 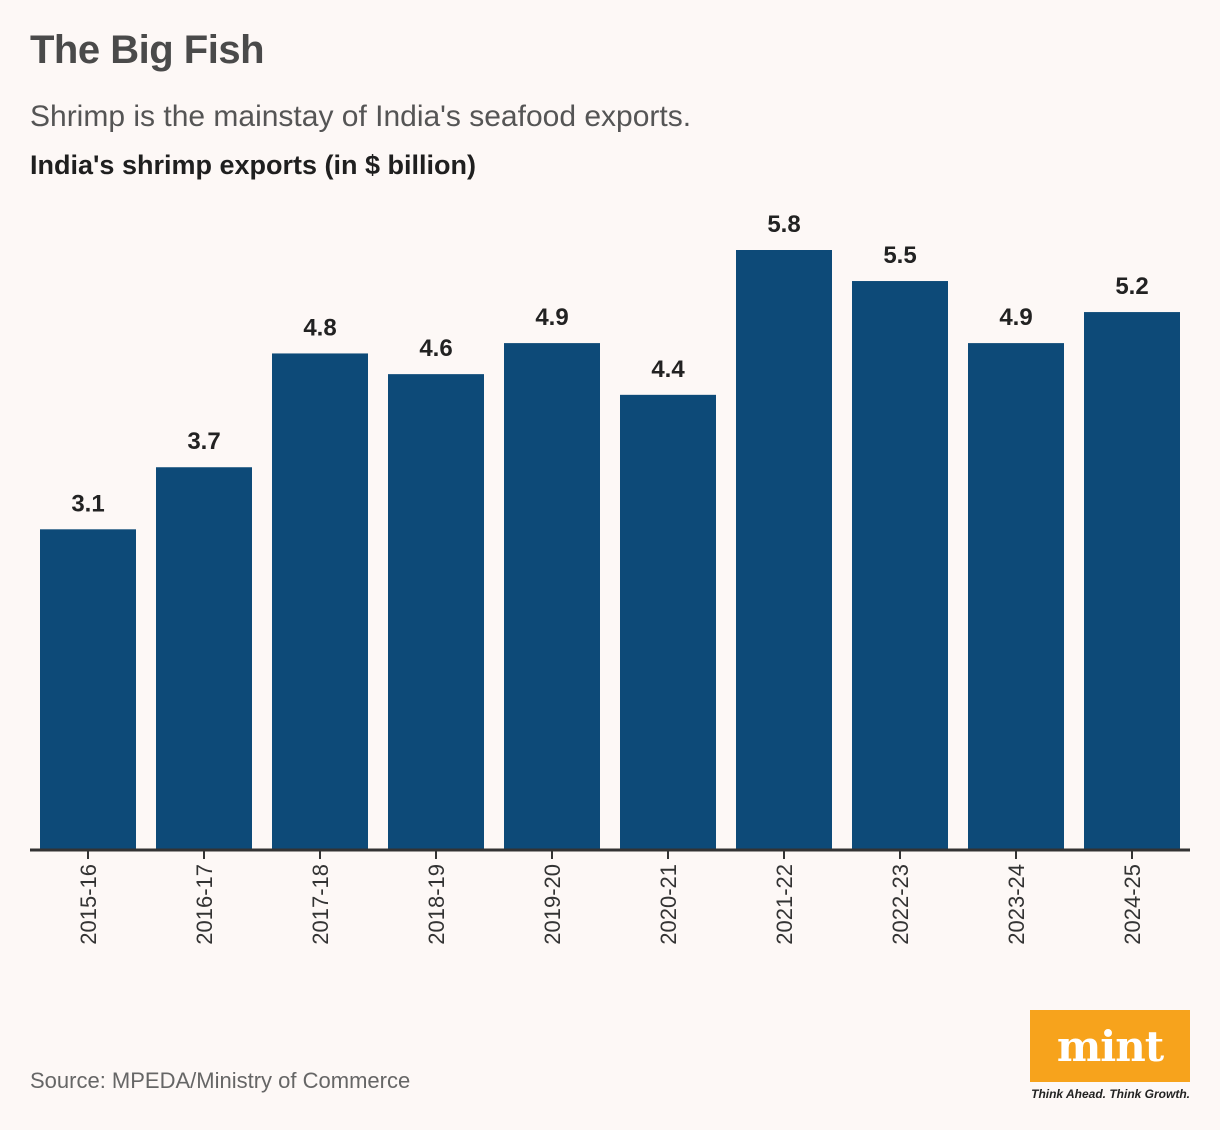 I want to click on source-note: Source: MPEDA/Ministry of Commerce, so click(x=220, y=1080).